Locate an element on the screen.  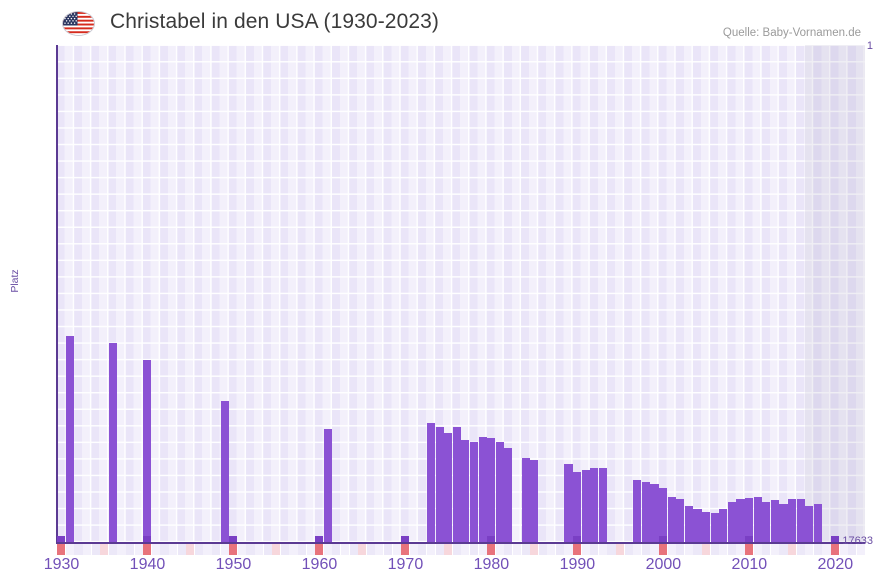
bar-1940 is located at coordinates (147, 450).